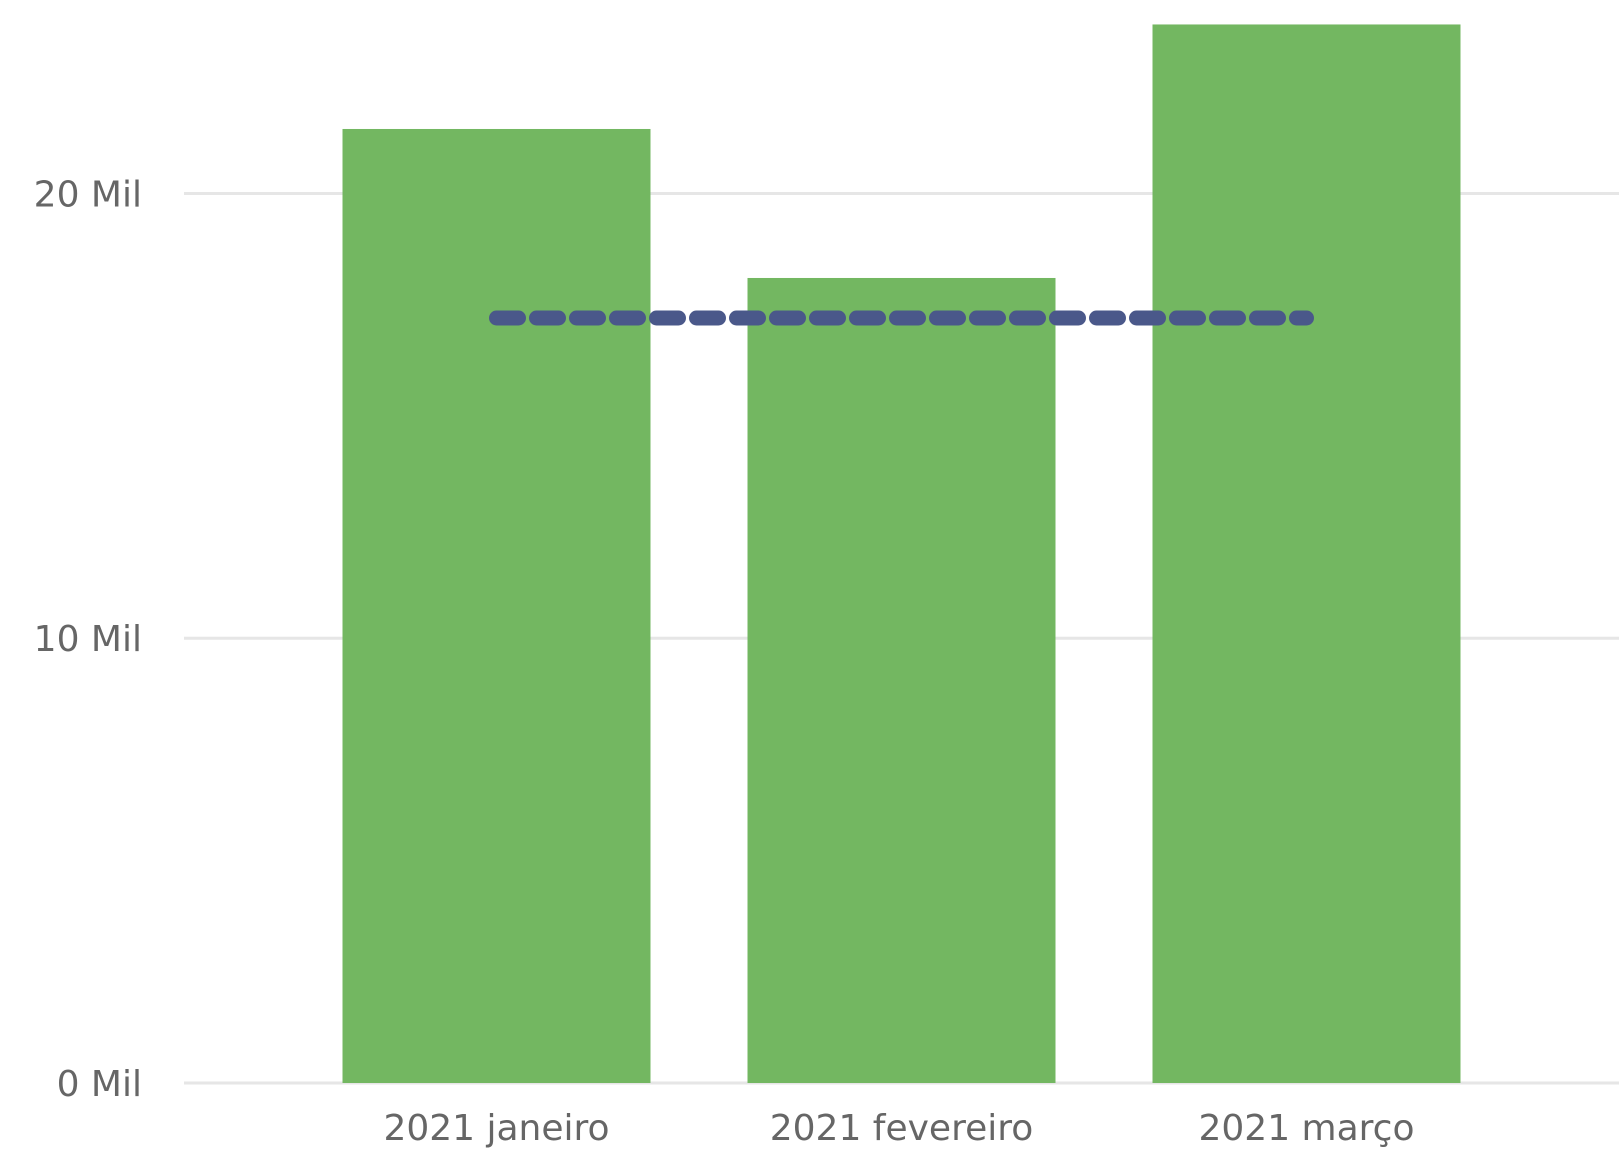  I want to click on x-axis-labels: 2021 janeiro 2021 fevereiro 2021 março, so click(898, 1128).